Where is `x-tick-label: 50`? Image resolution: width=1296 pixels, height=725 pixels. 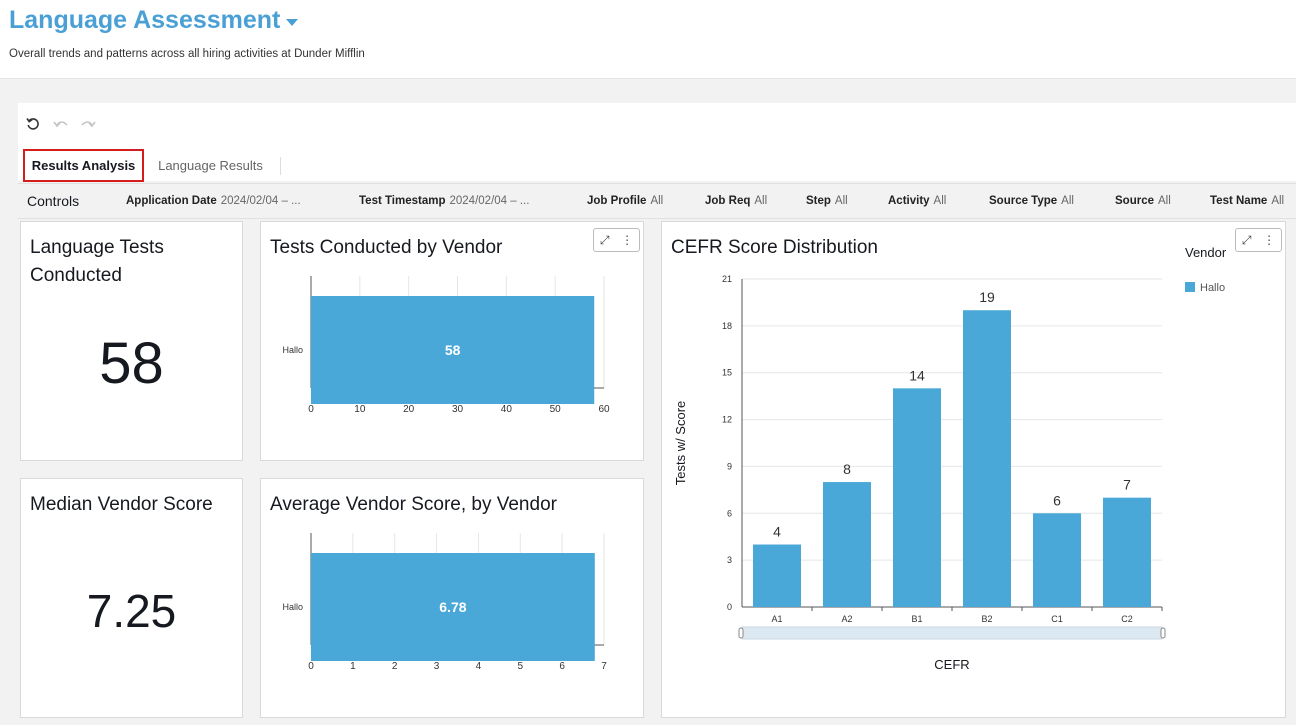 x-tick-label: 50 is located at coordinates (556, 409).